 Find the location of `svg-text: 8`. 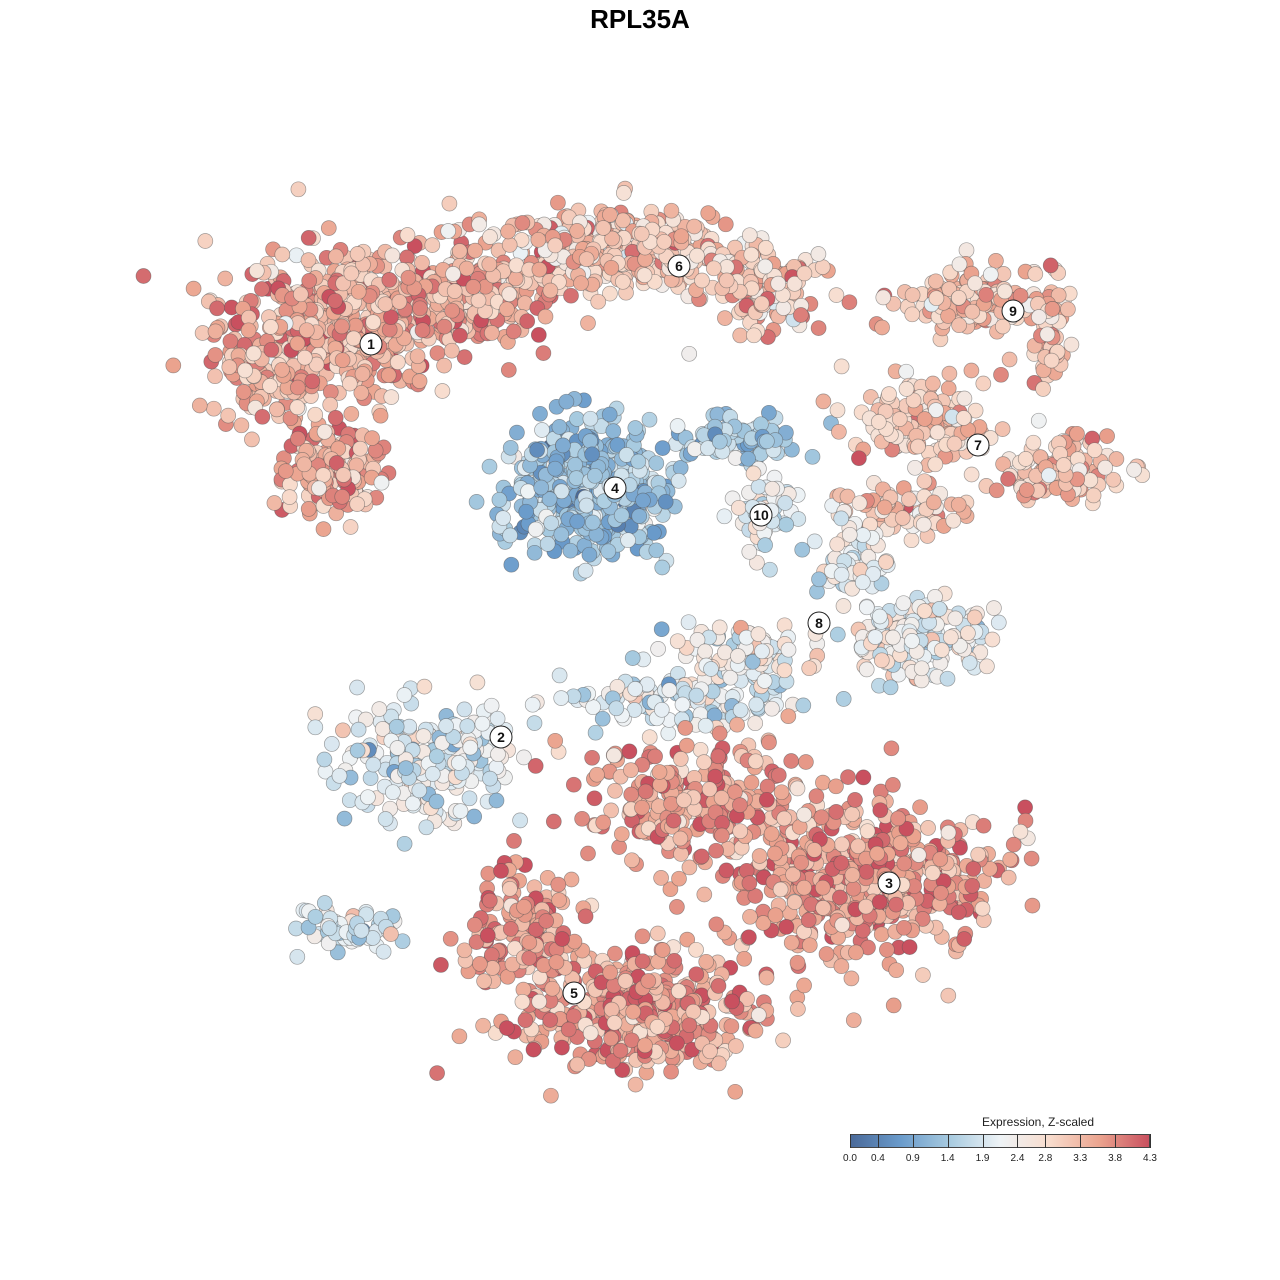

svg-text: 8 is located at coordinates (819, 623).